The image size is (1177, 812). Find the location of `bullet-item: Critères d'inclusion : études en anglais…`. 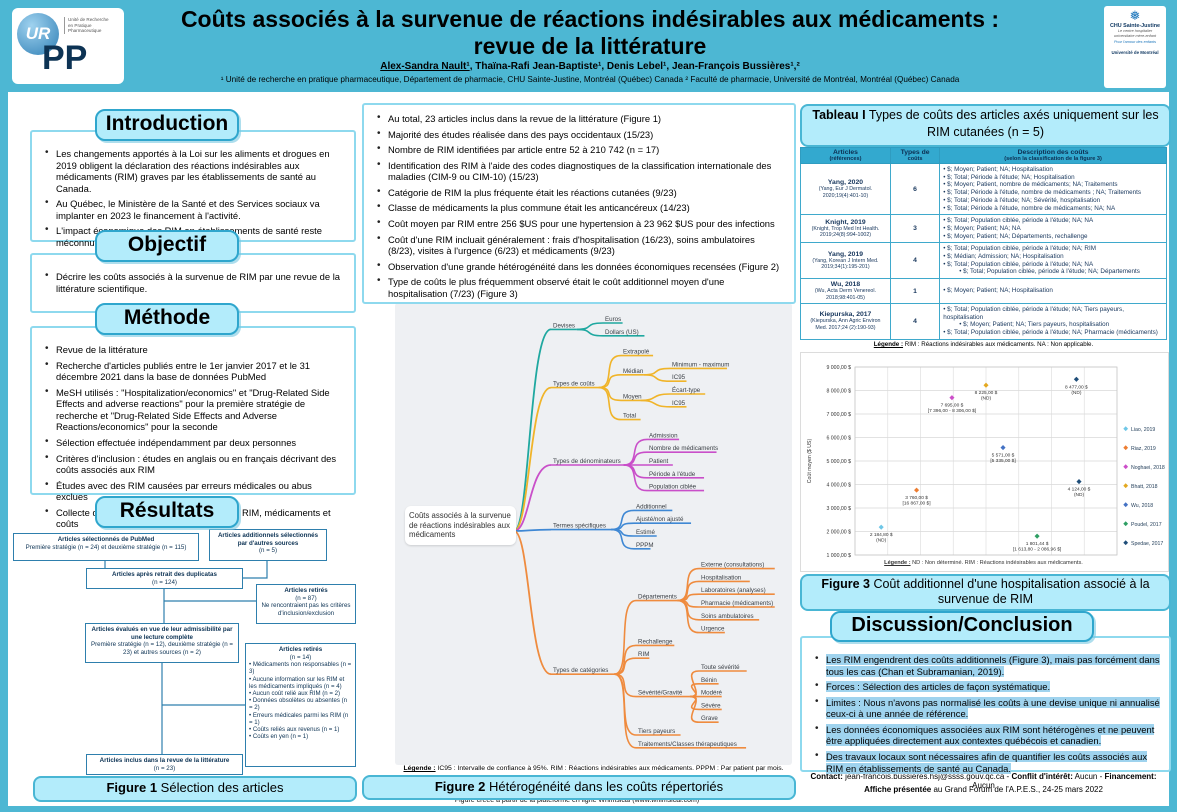

bullet-item: Critères d'inclusion : études en anglais… is located at coordinates (195, 463).